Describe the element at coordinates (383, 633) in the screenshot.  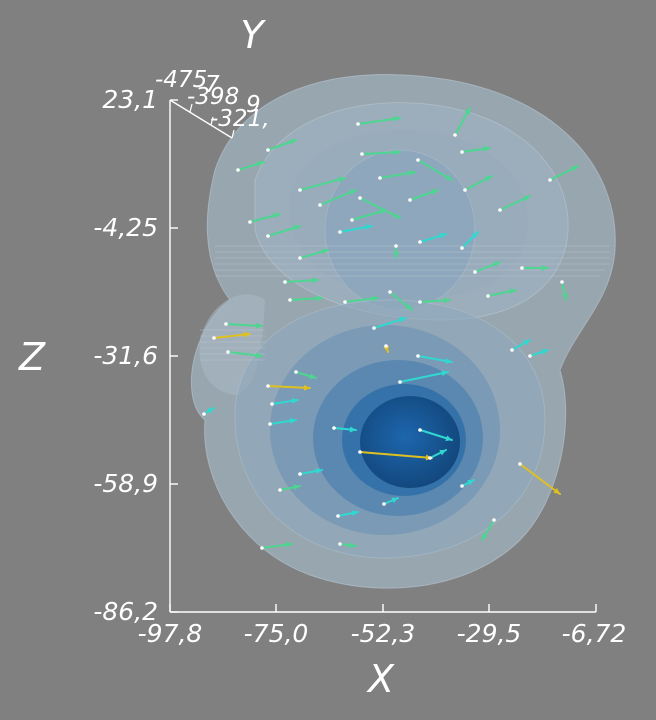
I see `x-tick-label: -52,3` at that location.